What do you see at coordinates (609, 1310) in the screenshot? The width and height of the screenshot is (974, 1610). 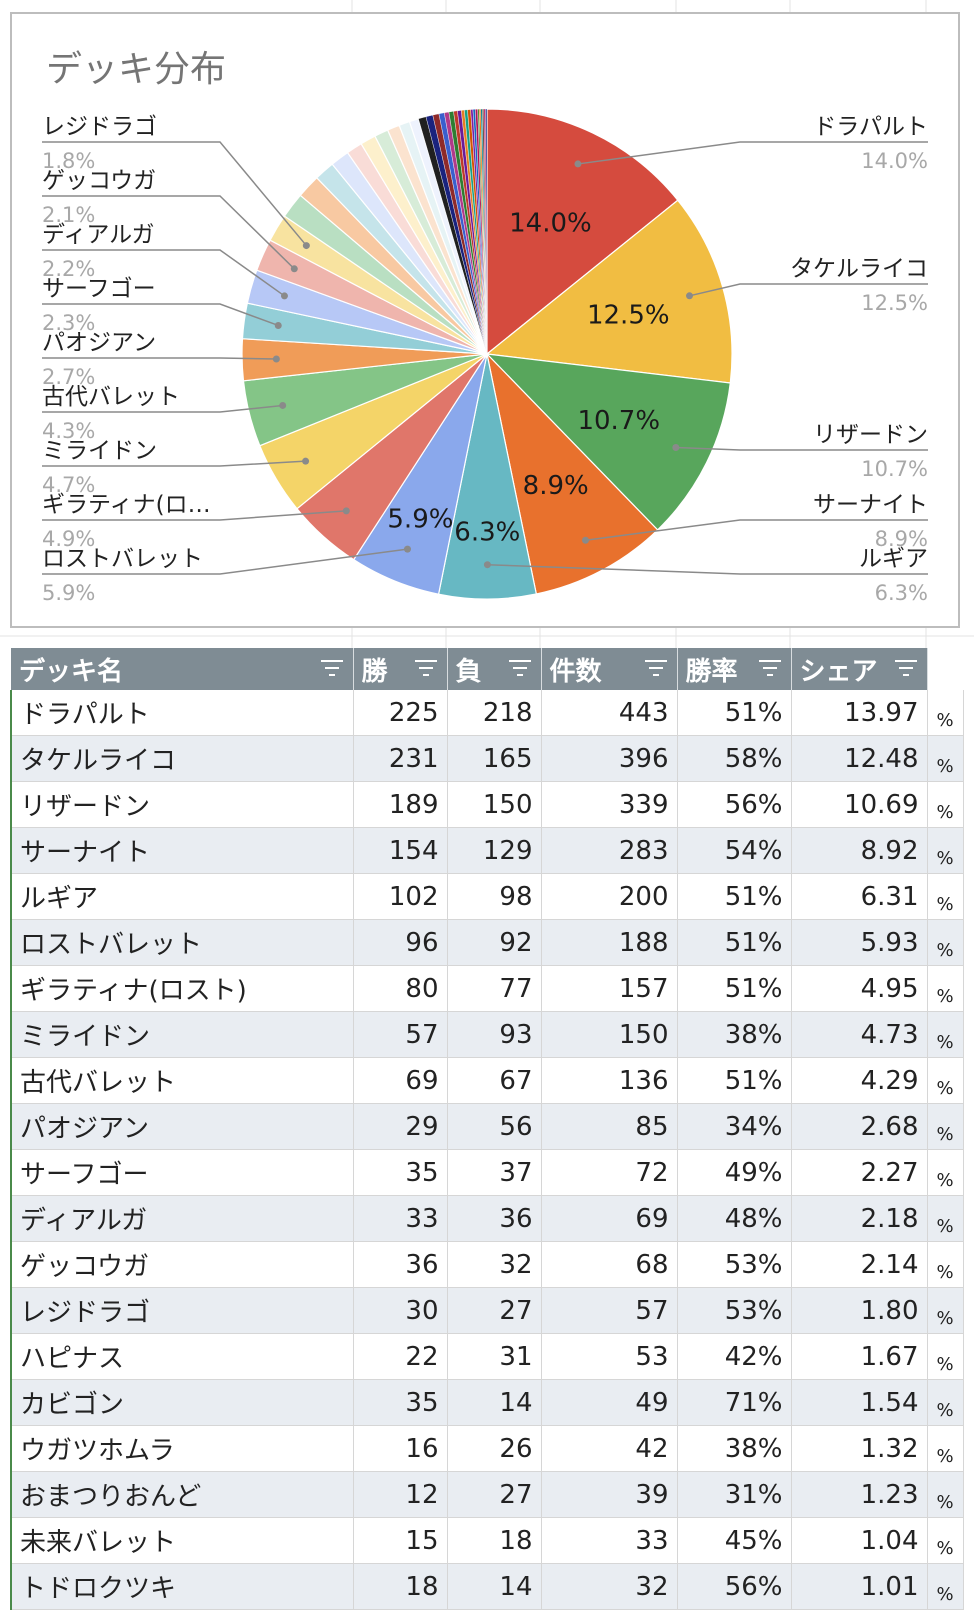 I see `cell-count: 57` at bounding box center [609, 1310].